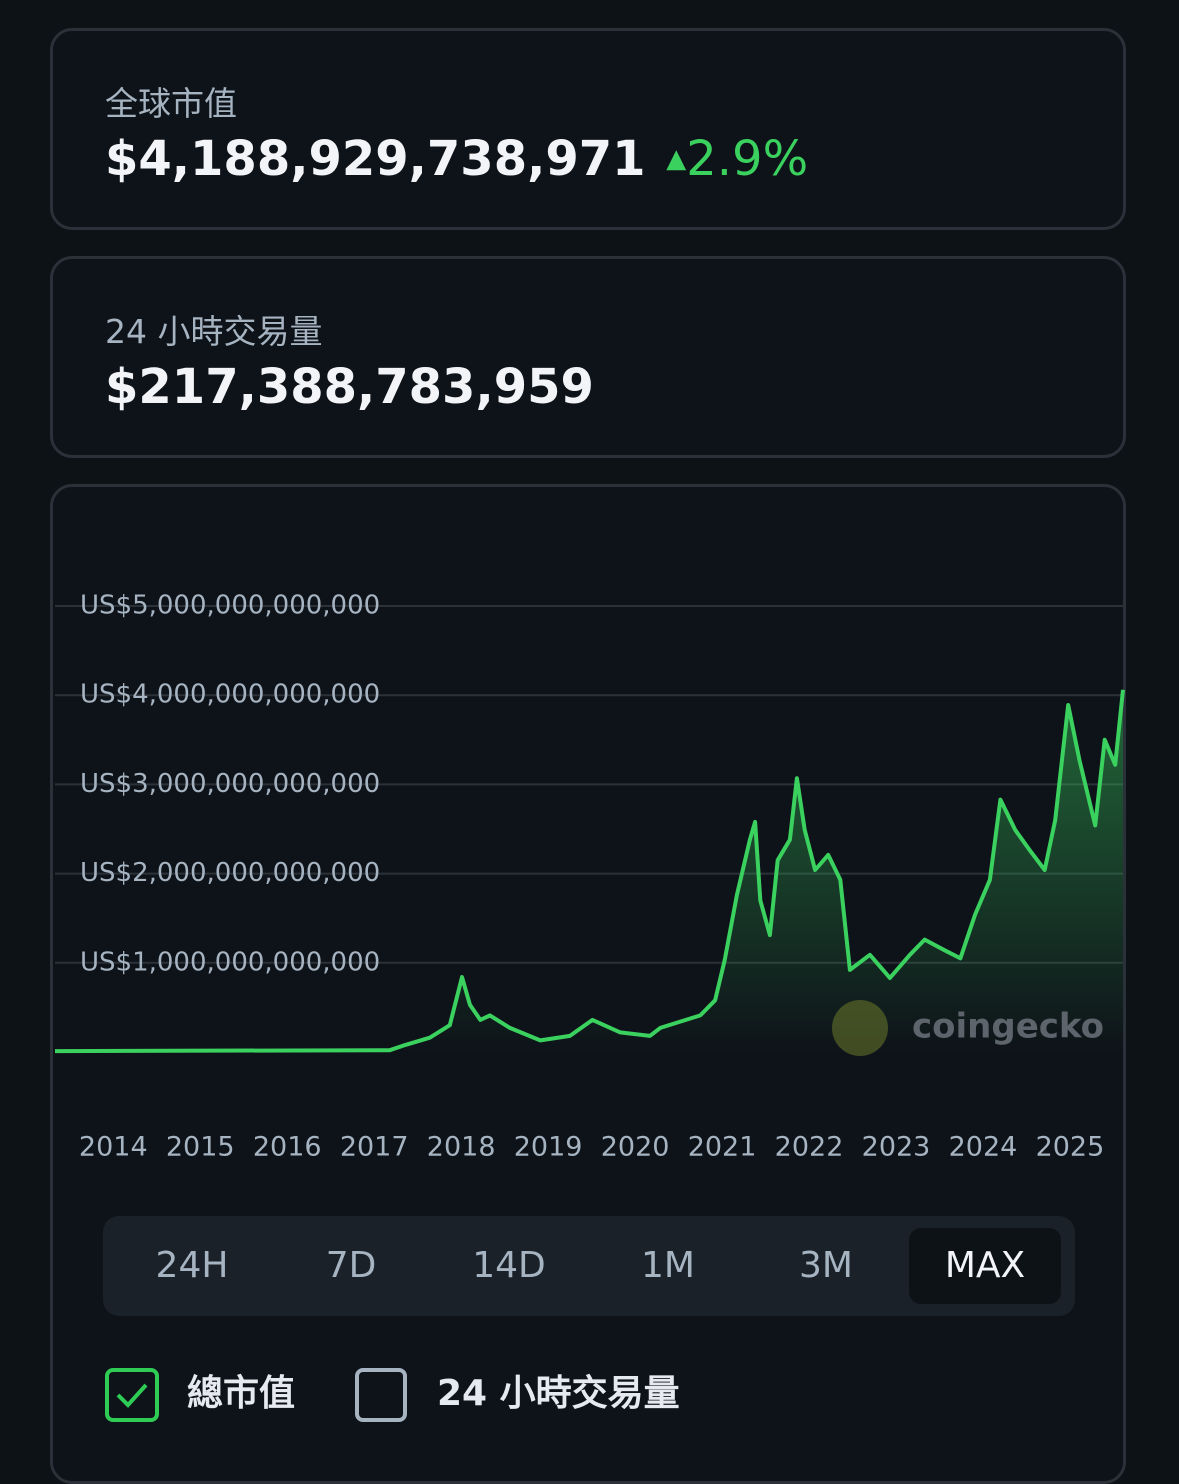  Describe the element at coordinates (896, 1147) in the screenshot. I see `x-tick-label: 2023` at that location.